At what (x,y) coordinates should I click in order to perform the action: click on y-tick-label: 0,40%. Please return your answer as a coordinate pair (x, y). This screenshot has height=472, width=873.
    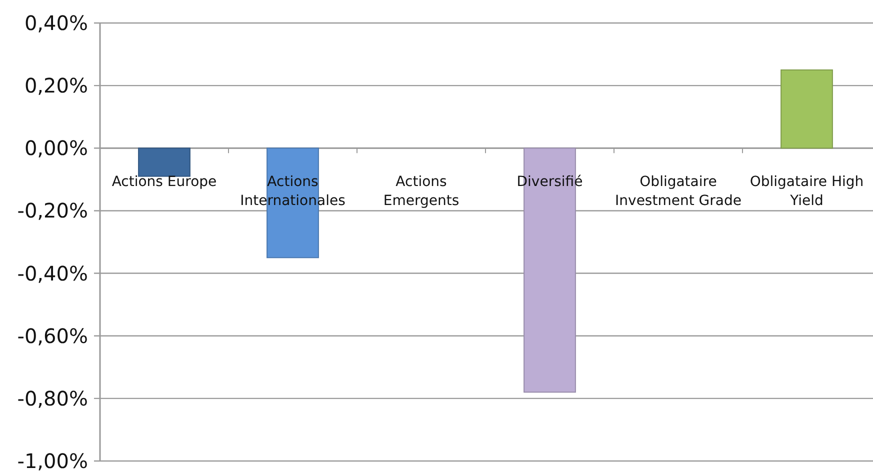
    Looking at the image, I should click on (56, 23).